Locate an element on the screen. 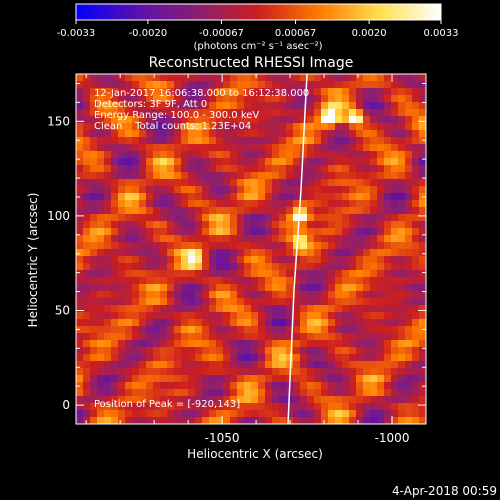 The image size is (500, 500). colorbar-tick-label: 0.0020 is located at coordinates (369, 33).